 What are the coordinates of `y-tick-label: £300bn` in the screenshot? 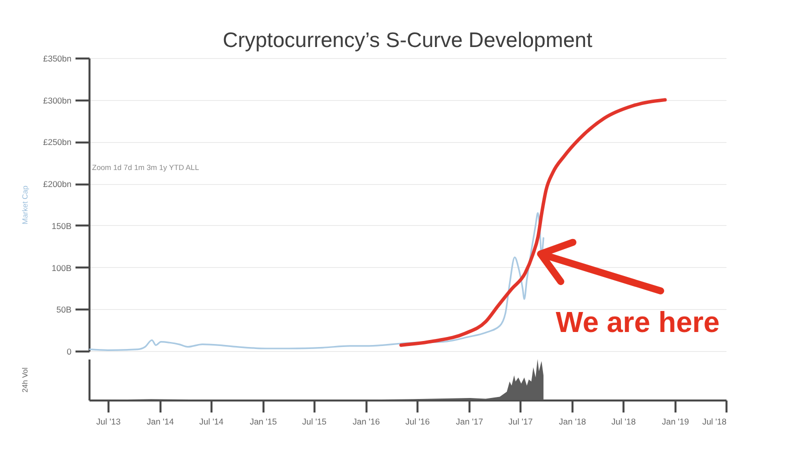 It's located at (57, 100).